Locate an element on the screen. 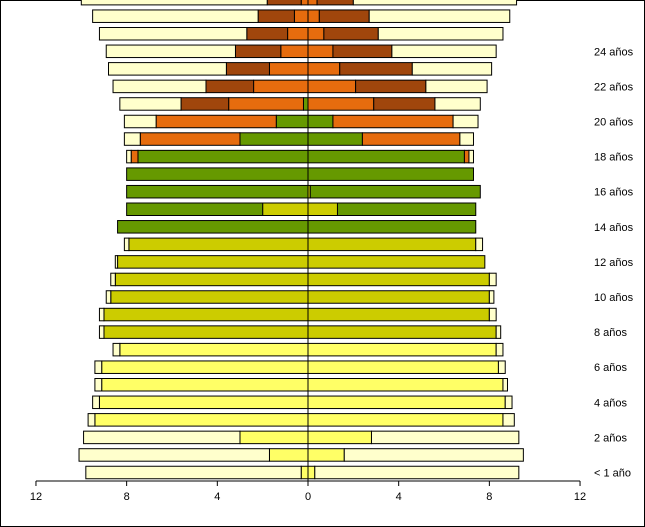 The height and width of the screenshot is (527, 645). y-tick-label: 16 años is located at coordinates (614, 193).